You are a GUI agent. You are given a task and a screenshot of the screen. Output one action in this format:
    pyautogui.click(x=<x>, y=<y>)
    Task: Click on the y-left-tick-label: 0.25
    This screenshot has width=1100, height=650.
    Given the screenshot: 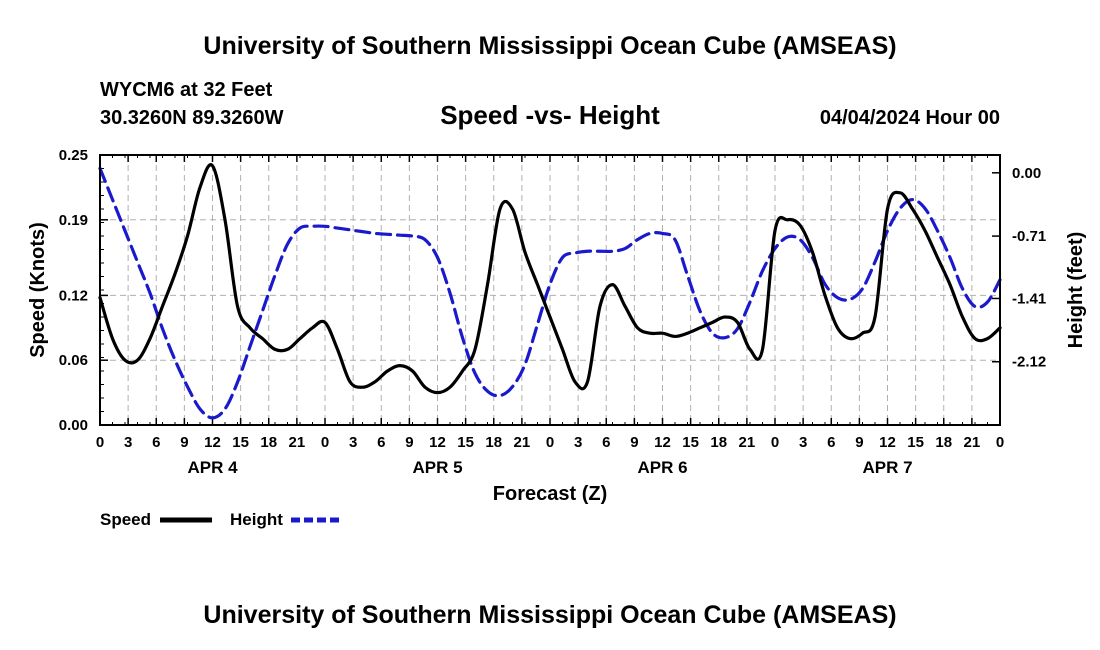 What is the action you would take?
    pyautogui.click(x=73, y=155)
    